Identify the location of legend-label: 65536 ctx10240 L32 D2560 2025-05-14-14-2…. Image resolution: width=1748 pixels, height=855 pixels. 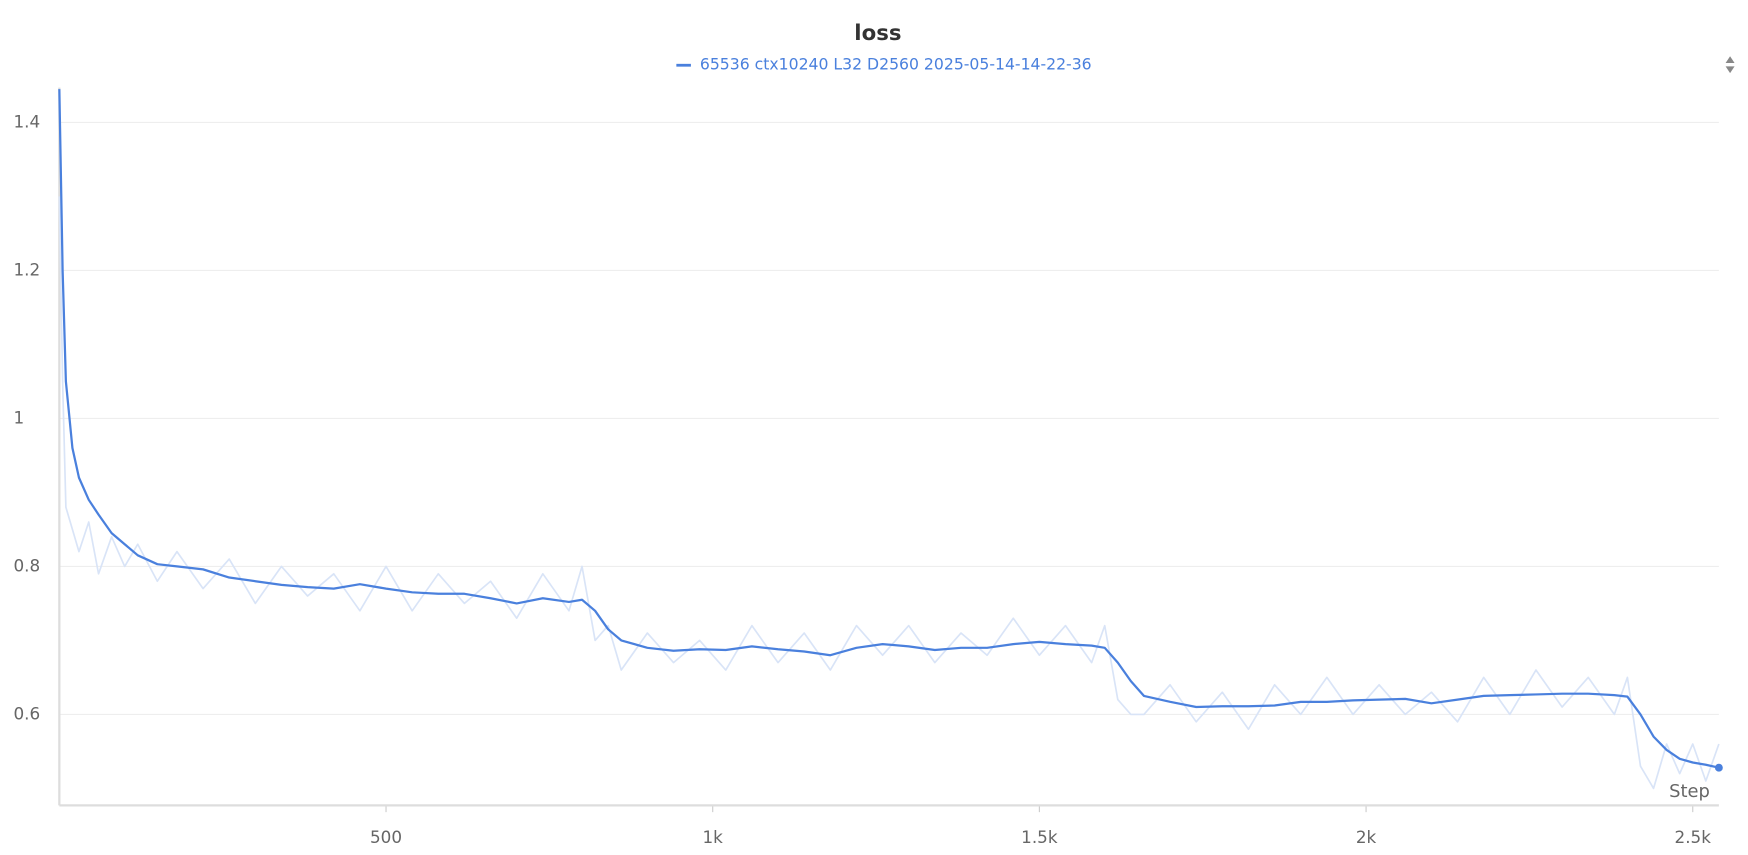
(896, 64).